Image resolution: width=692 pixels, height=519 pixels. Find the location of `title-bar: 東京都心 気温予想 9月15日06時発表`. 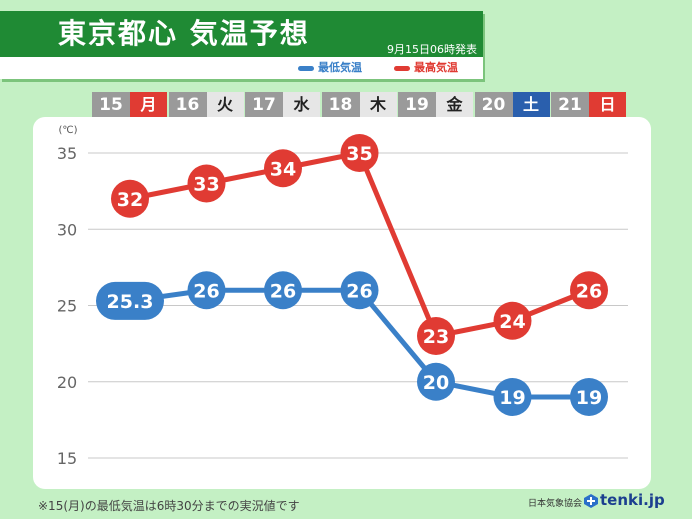

title-bar: 東京都心 気温予想 9月15日06時発表 is located at coordinates (241, 34).